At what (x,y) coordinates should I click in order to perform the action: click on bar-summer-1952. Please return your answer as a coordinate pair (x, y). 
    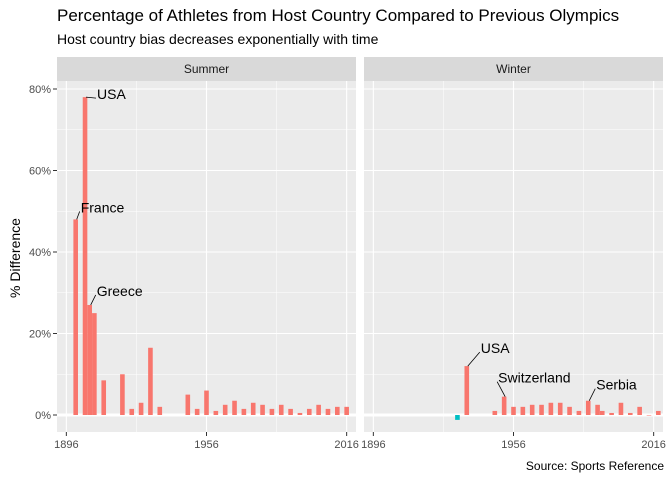
    Looking at the image, I should click on (197, 411).